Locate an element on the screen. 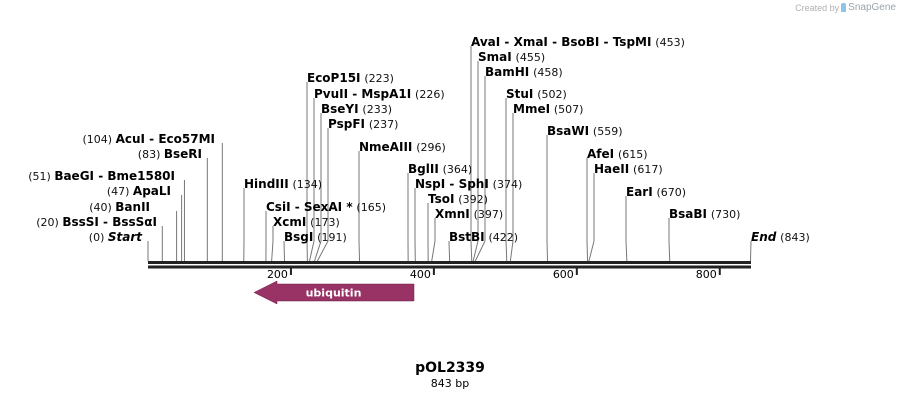  cut-position: (134) is located at coordinates (308, 184).